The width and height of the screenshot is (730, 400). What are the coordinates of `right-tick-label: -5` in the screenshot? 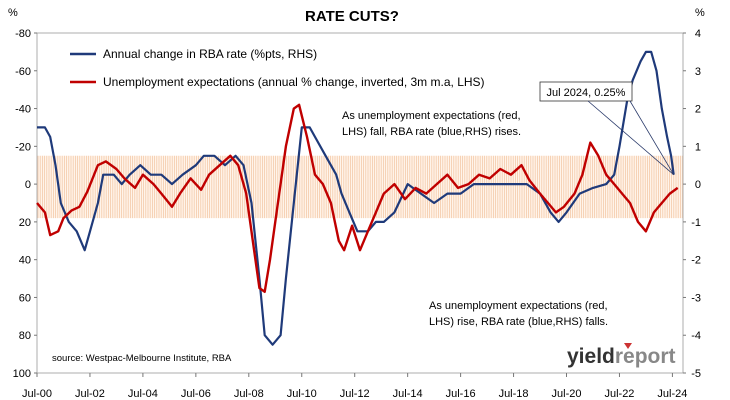 It's located at (696, 374).